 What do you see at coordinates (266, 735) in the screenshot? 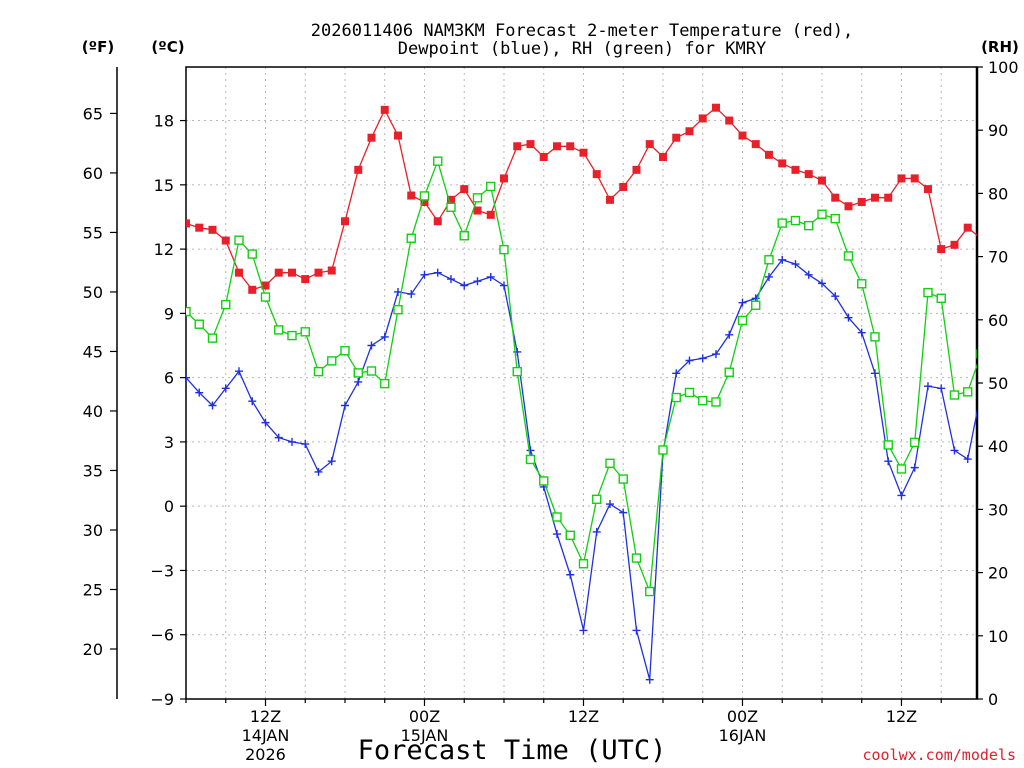
I see `x-tick-date: 14JAN` at bounding box center [266, 735].